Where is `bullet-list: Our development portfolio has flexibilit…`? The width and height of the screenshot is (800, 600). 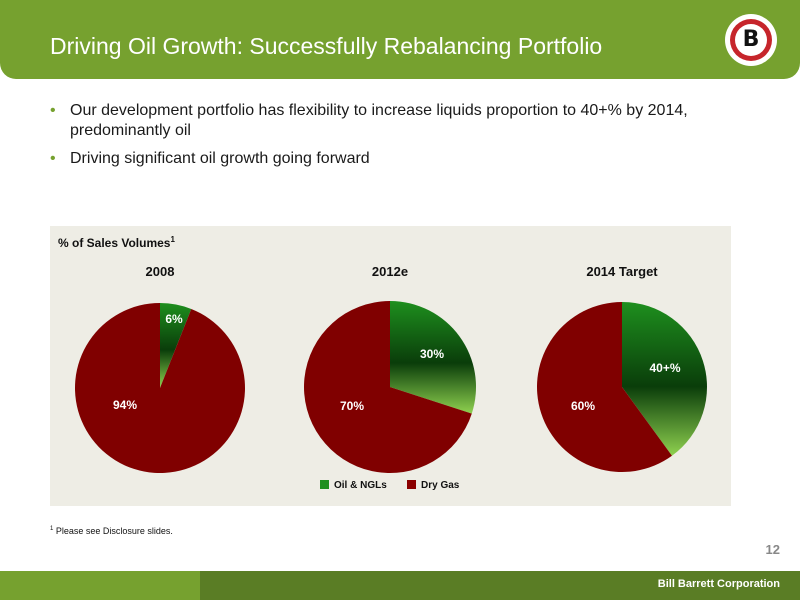
bullet-list: Our development portfolio has flexibilit… is located at coordinates (410, 139).